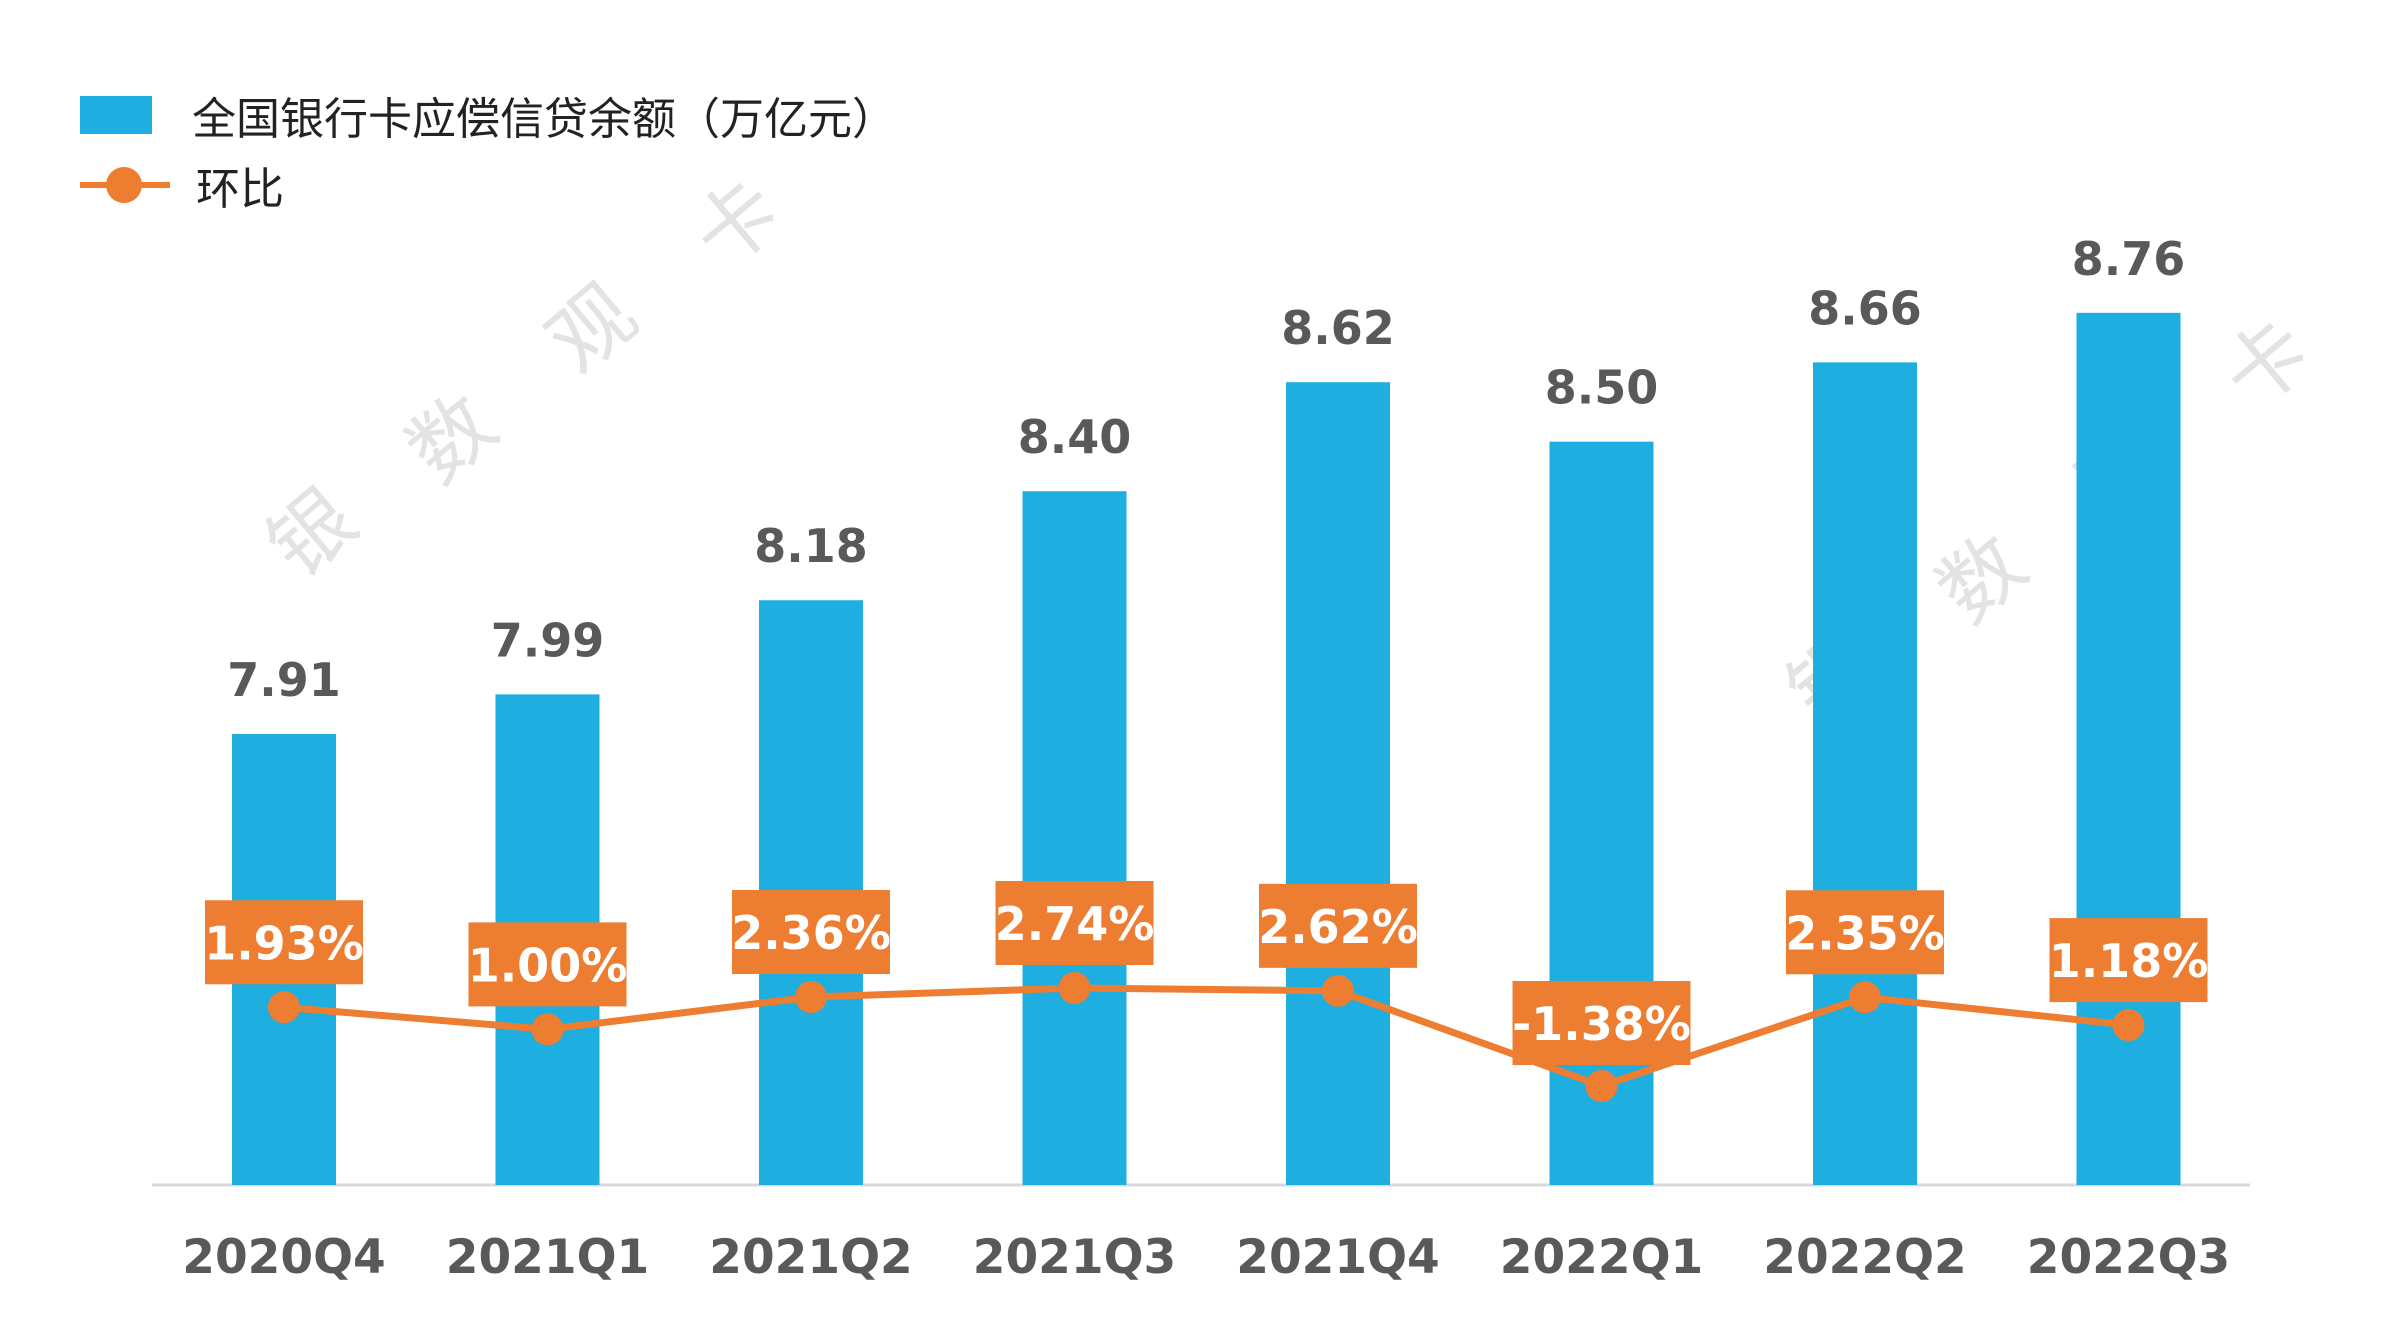 This screenshot has height=1344, width=2389. What do you see at coordinates (284, 1007) in the screenshot?
I see `mom-point-2020Q4` at bounding box center [284, 1007].